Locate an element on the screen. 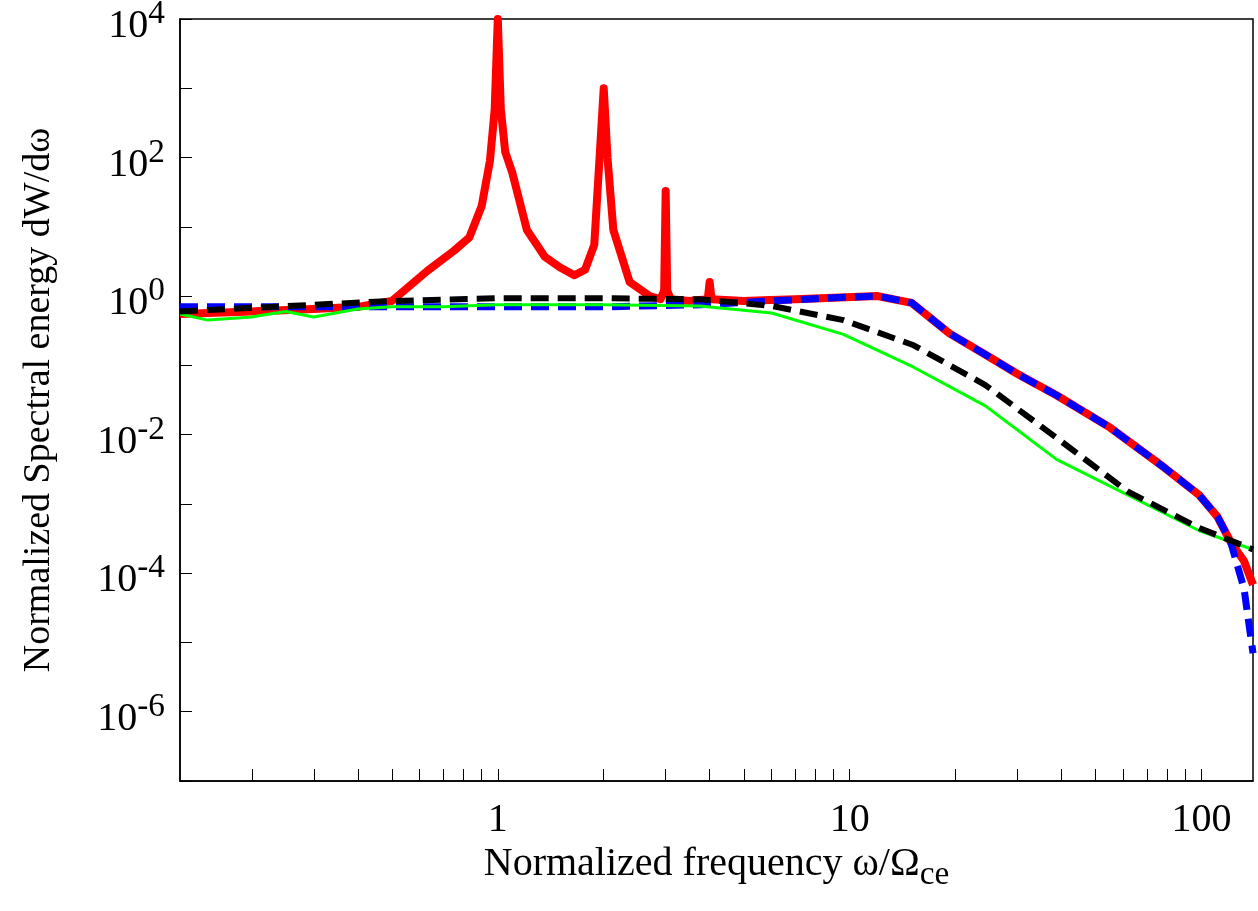 Image resolution: width=1258 pixels, height=911 pixels. x-tick-label: 100 is located at coordinates (1201, 817).